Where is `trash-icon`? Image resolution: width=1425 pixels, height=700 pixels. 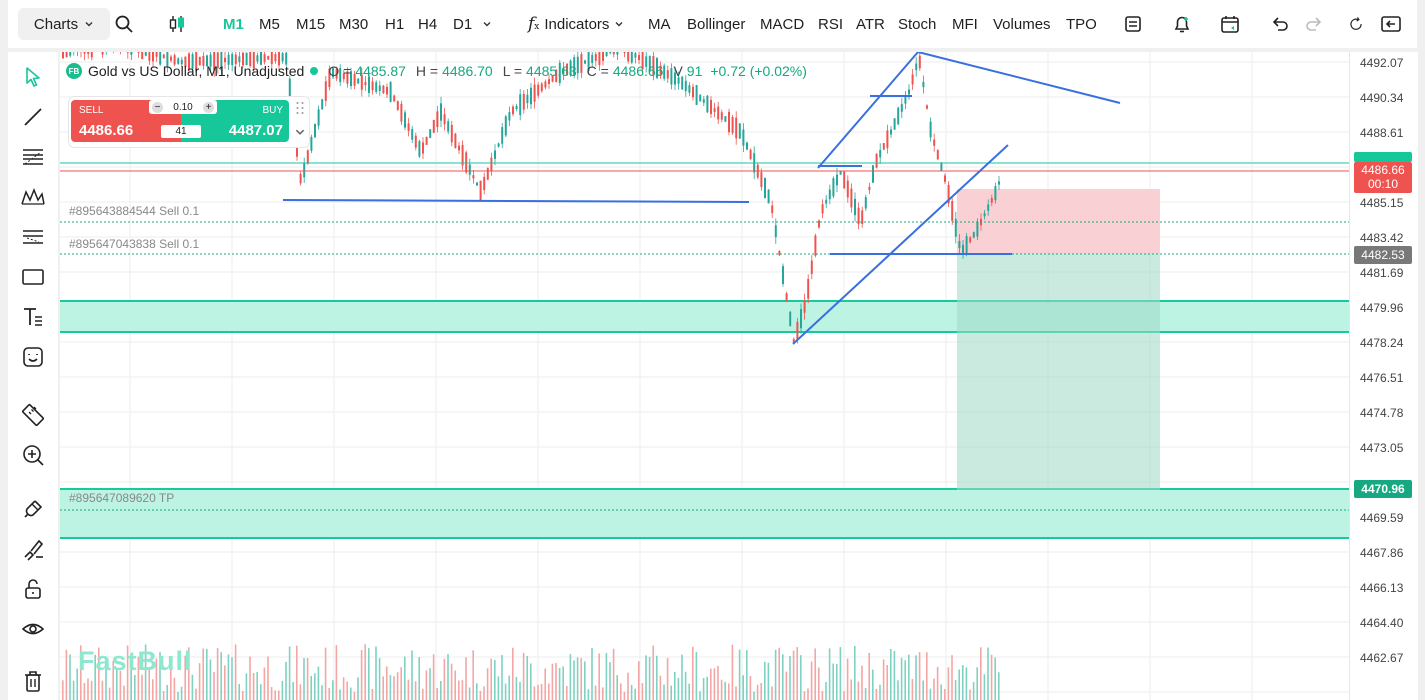 trash-icon is located at coordinates (33, 681).